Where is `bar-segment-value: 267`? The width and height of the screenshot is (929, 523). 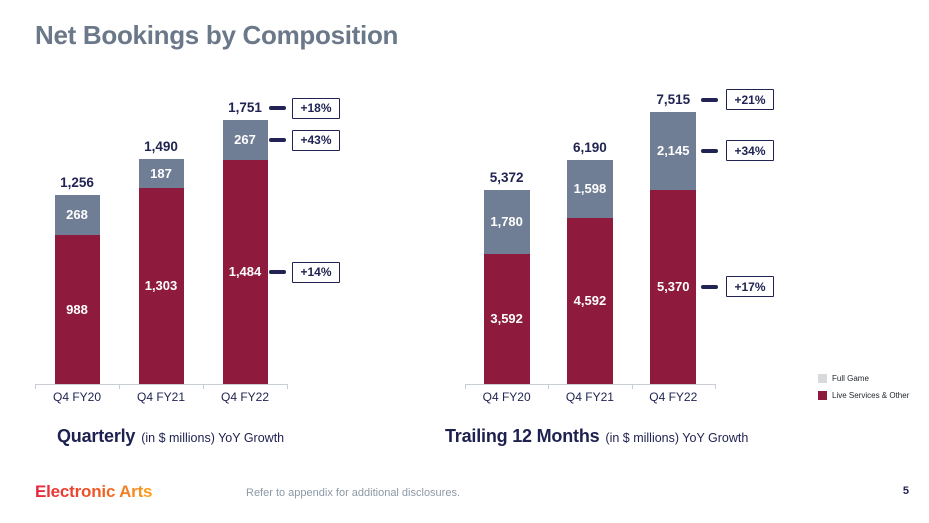
bar-segment-value: 267 is located at coordinates (245, 140).